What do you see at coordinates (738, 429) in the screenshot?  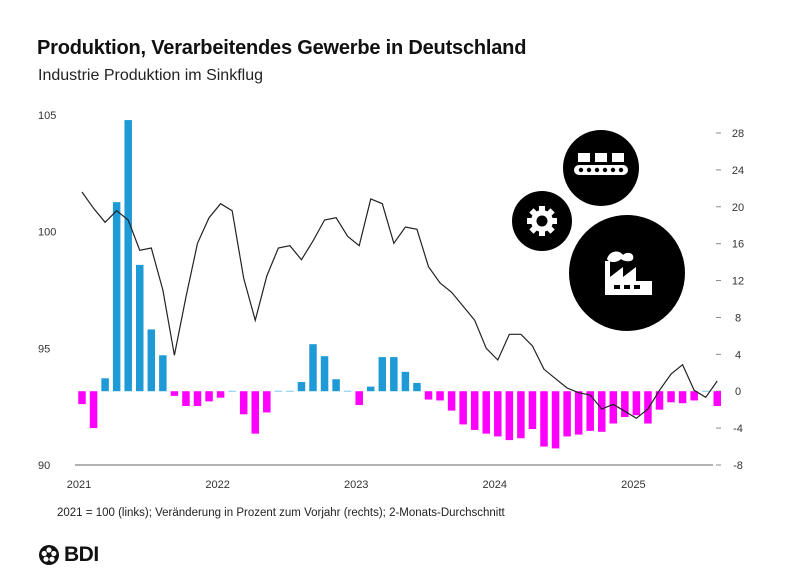 I see `right-tick-label: -4` at bounding box center [738, 429].